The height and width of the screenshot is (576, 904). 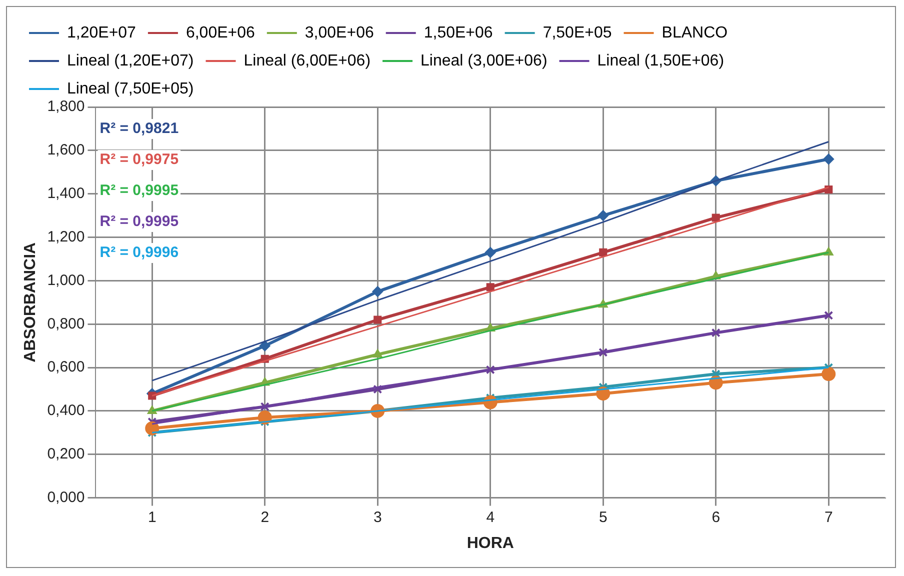 I want to click on x-tick-label: 1, so click(x=152, y=517).